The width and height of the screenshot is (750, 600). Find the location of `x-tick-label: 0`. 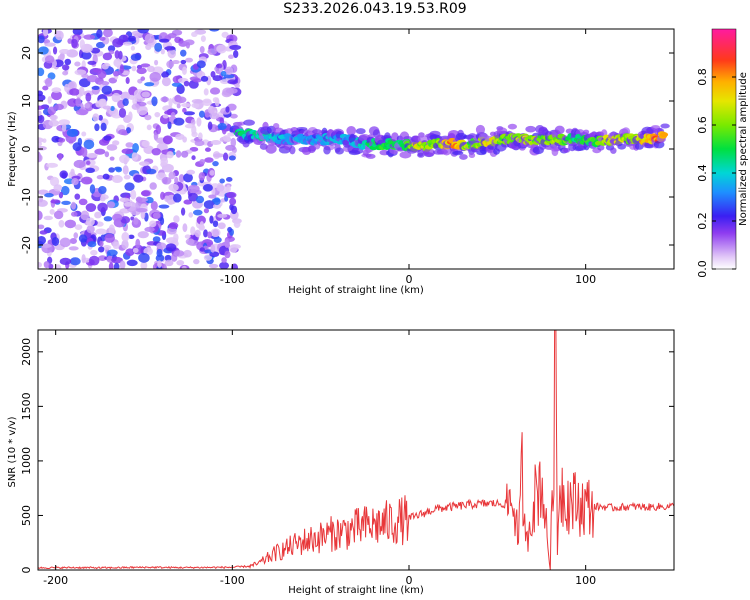

x-tick-label: 0 is located at coordinates (409, 580).